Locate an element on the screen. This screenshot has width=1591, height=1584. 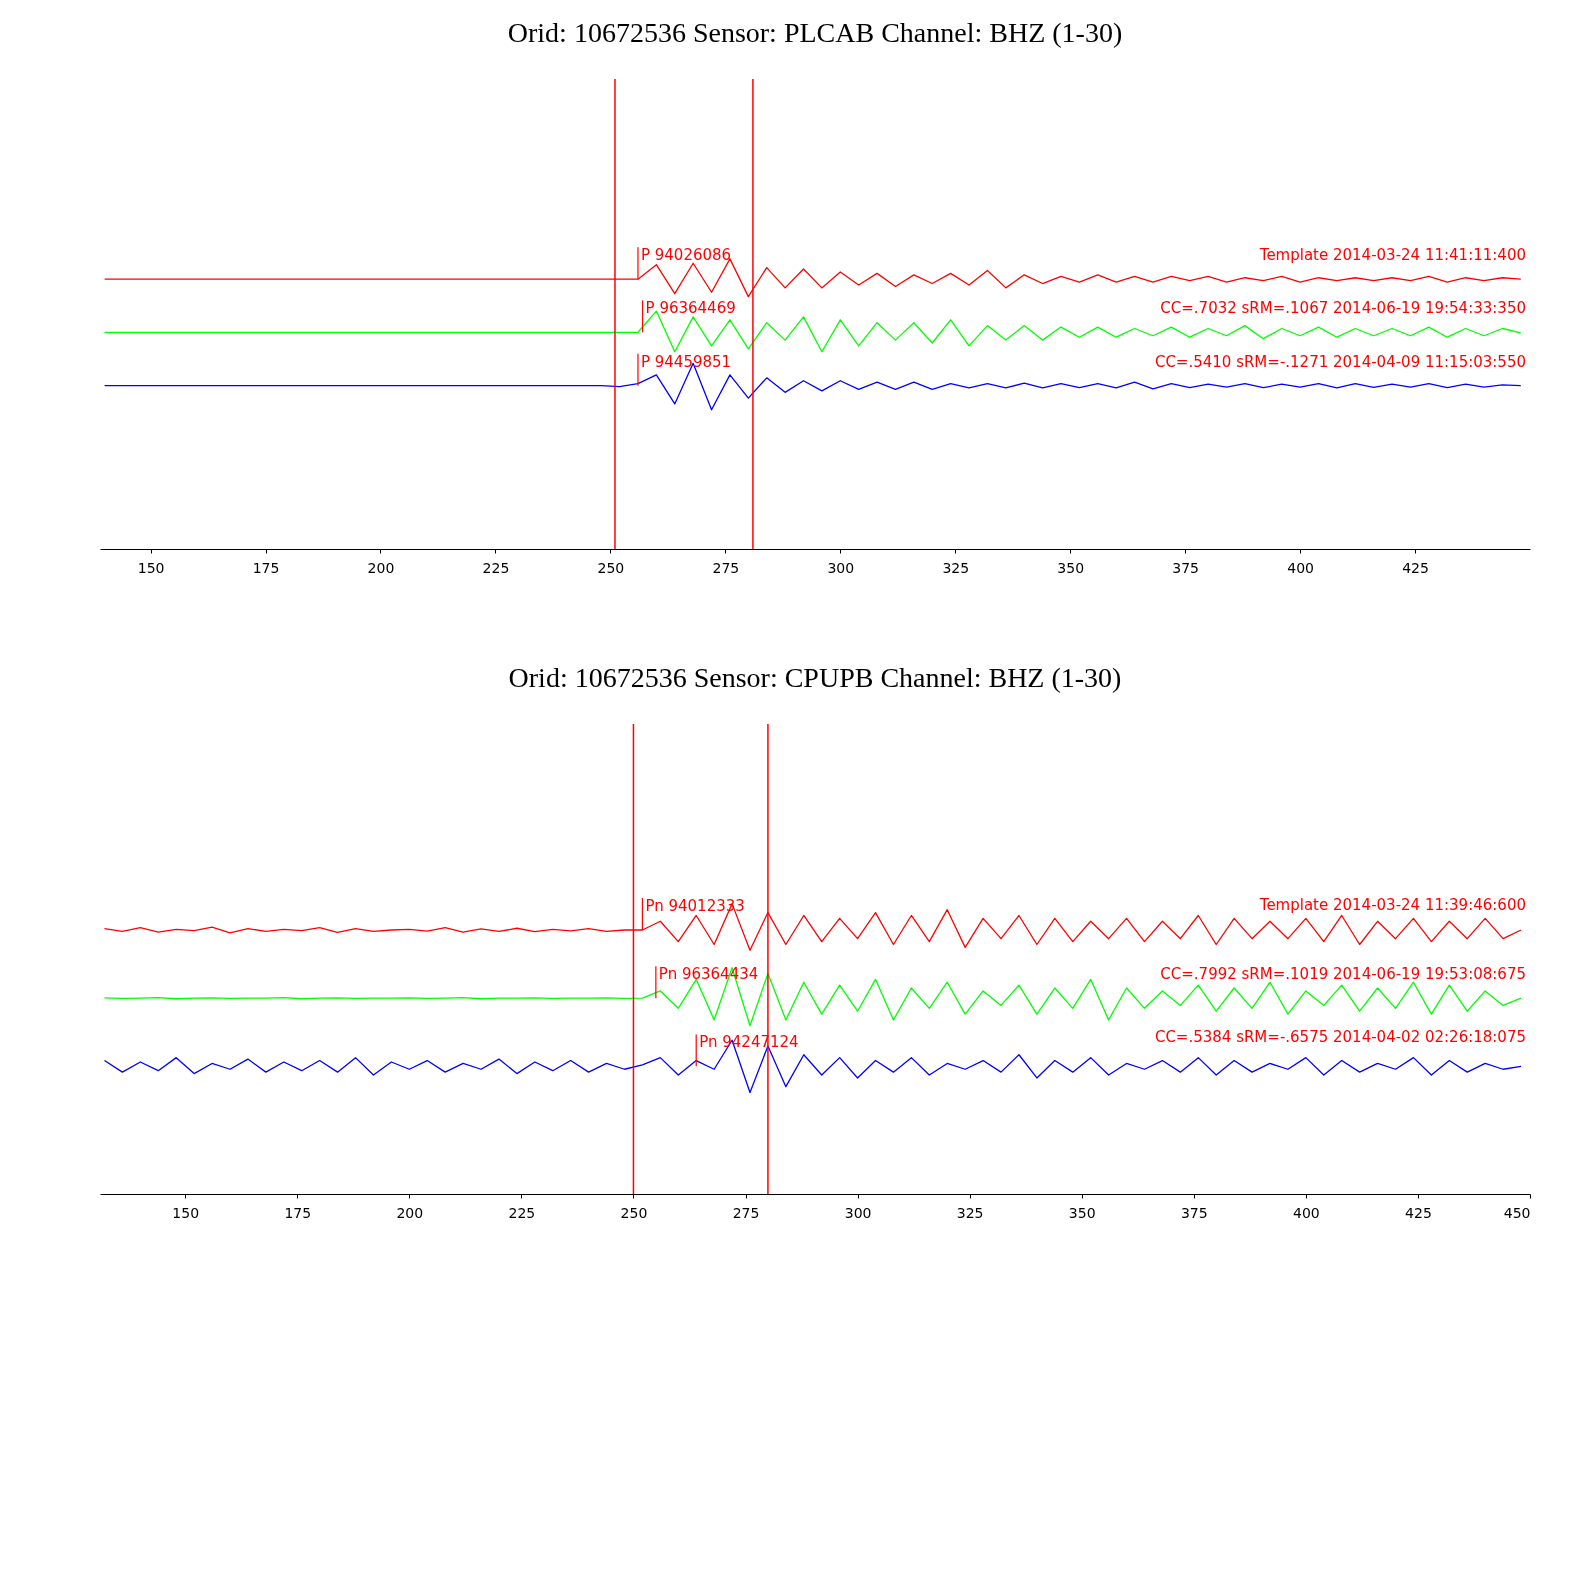
annotation: Pn 94012333 is located at coordinates (695, 906).